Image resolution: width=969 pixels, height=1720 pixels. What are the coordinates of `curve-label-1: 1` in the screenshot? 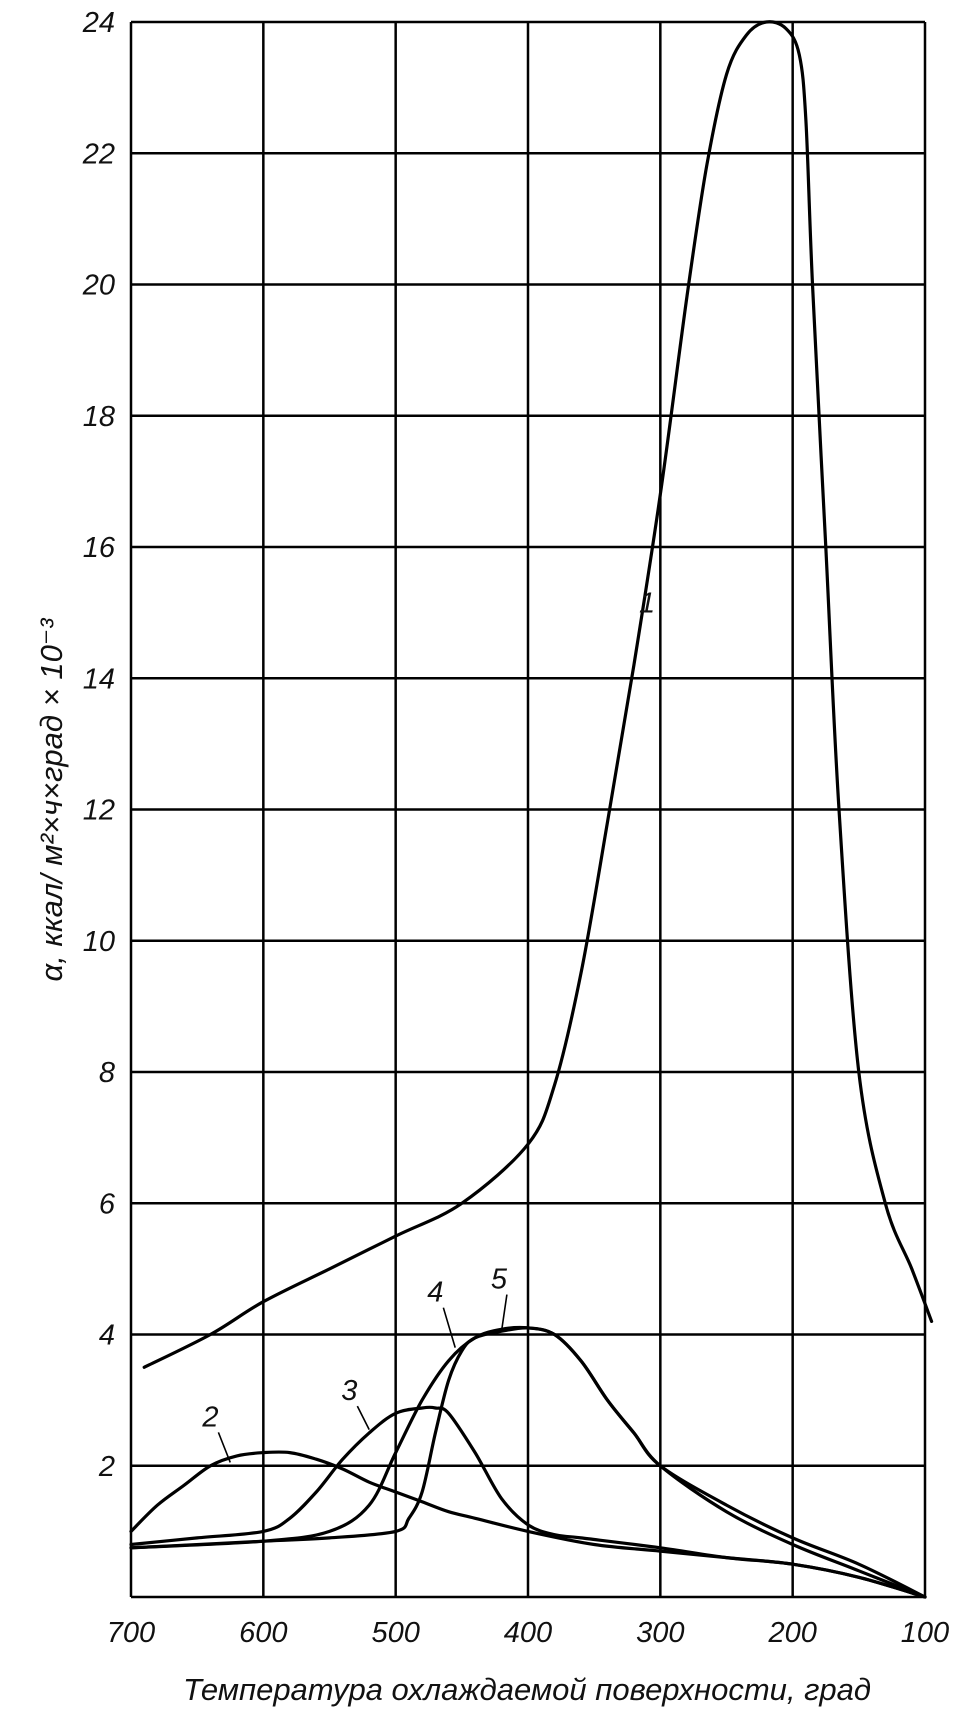 It's located at (647, 604).